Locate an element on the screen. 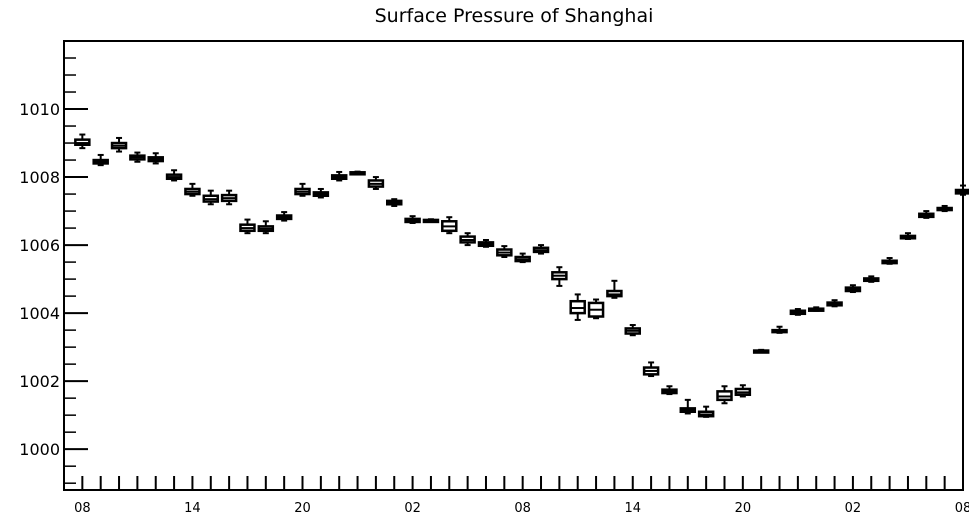 This screenshot has height=520, width=969. y-tick-label: 1008 is located at coordinates (39, 177).